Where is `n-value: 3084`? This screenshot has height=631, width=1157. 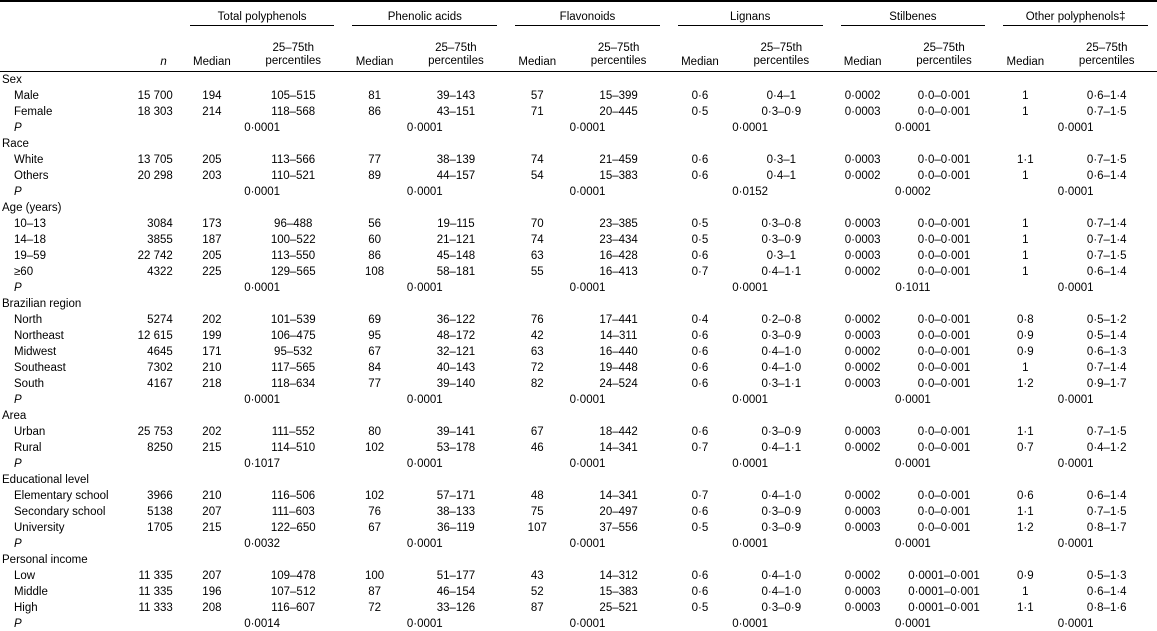 n-value: 3084 is located at coordinates (160, 224).